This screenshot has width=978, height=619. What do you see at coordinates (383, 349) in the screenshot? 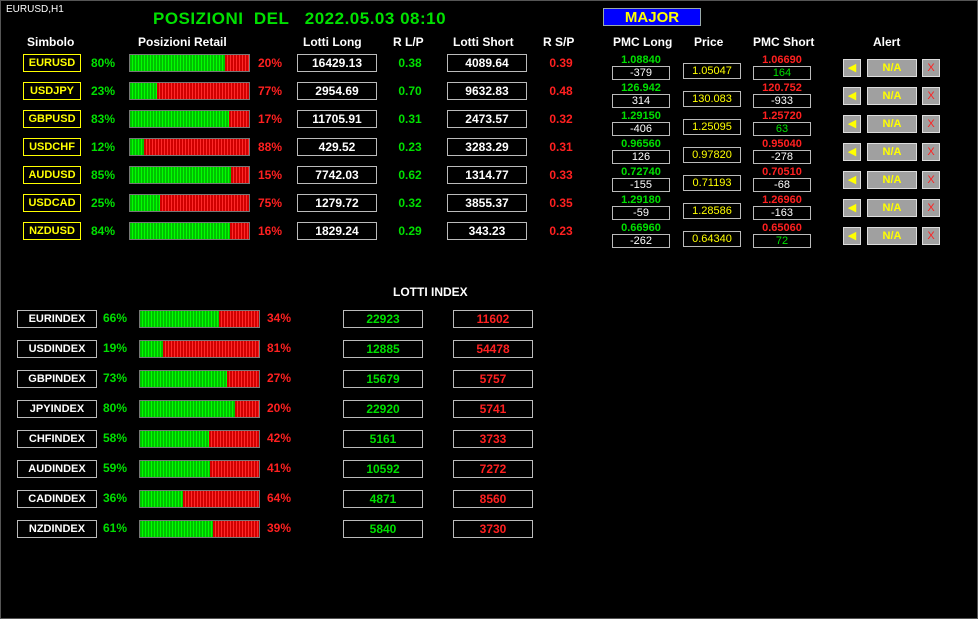
I see `index-lots-long: 12885` at bounding box center [383, 349].